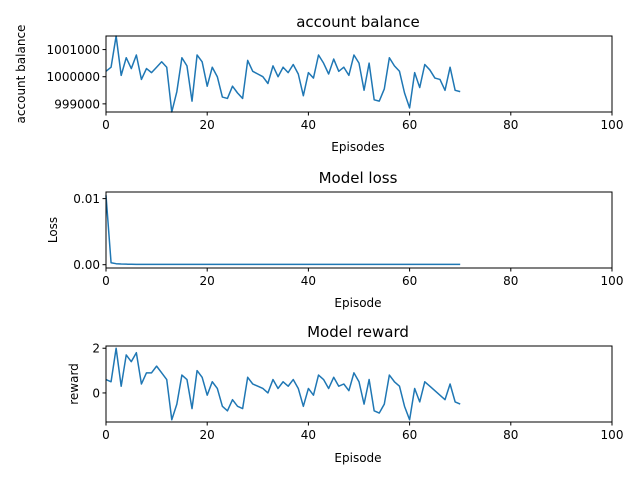 Image resolution: width=640 pixels, height=480 pixels. Describe the element at coordinates (77, 104) in the screenshot. I see `y-tick-label: 999000` at that location.